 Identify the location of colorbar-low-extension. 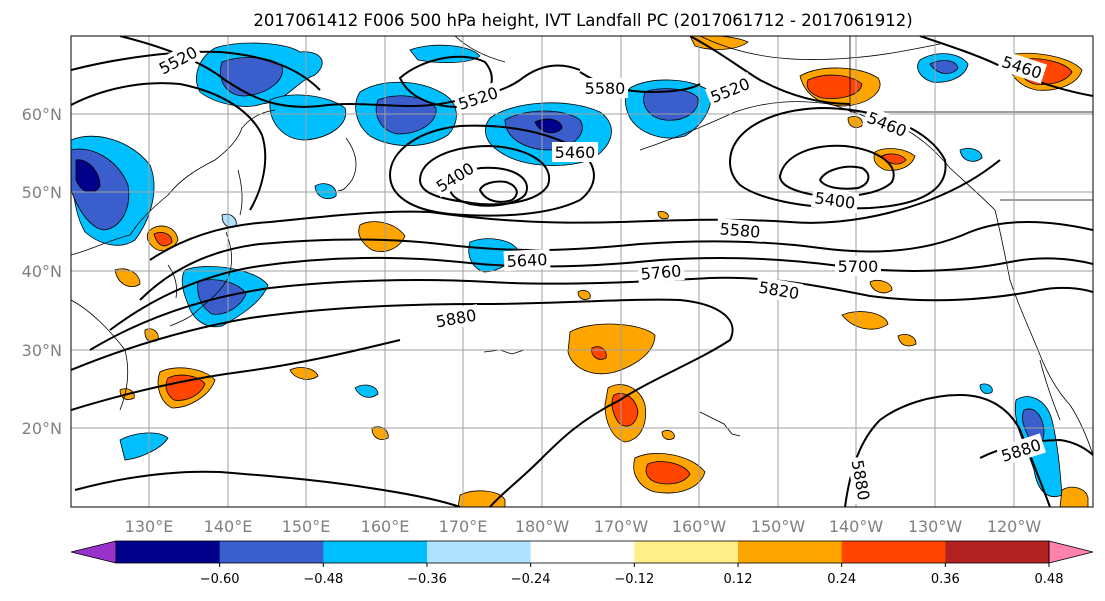
(93, 552).